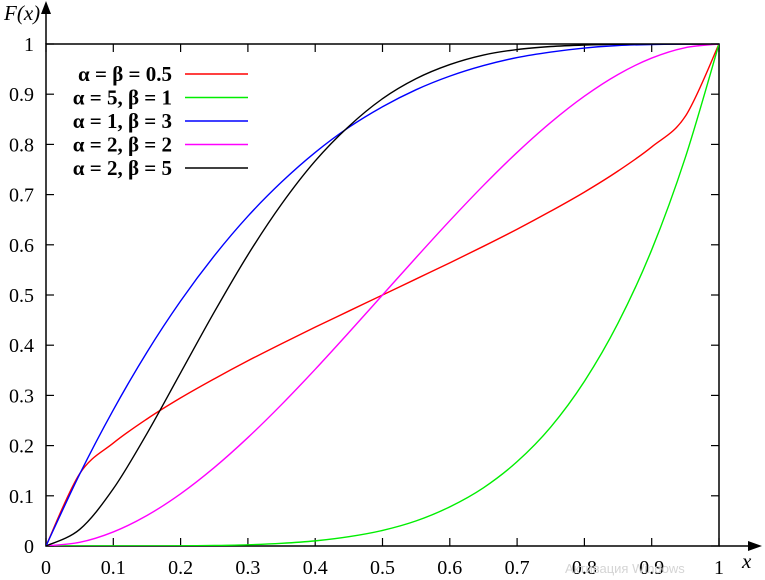  Describe the element at coordinates (113, 568) in the screenshot. I see `x-tick-label: 0.1` at that location.